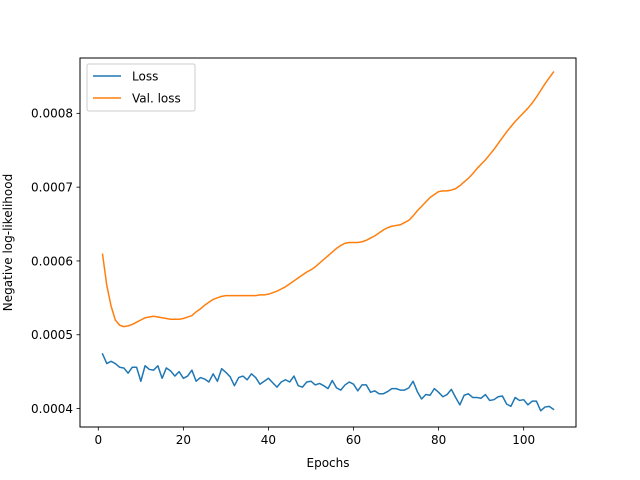  What do you see at coordinates (353, 440) in the screenshot?
I see `x-tick-label: 60` at bounding box center [353, 440].